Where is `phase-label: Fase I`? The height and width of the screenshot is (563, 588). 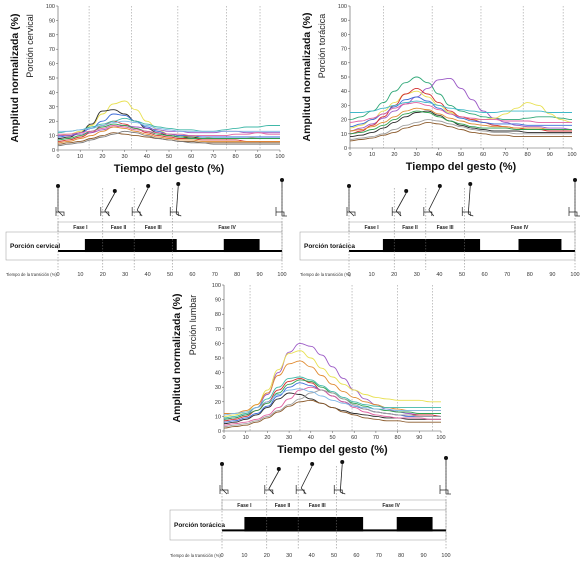 phase-label: Fase I is located at coordinates (244, 506).